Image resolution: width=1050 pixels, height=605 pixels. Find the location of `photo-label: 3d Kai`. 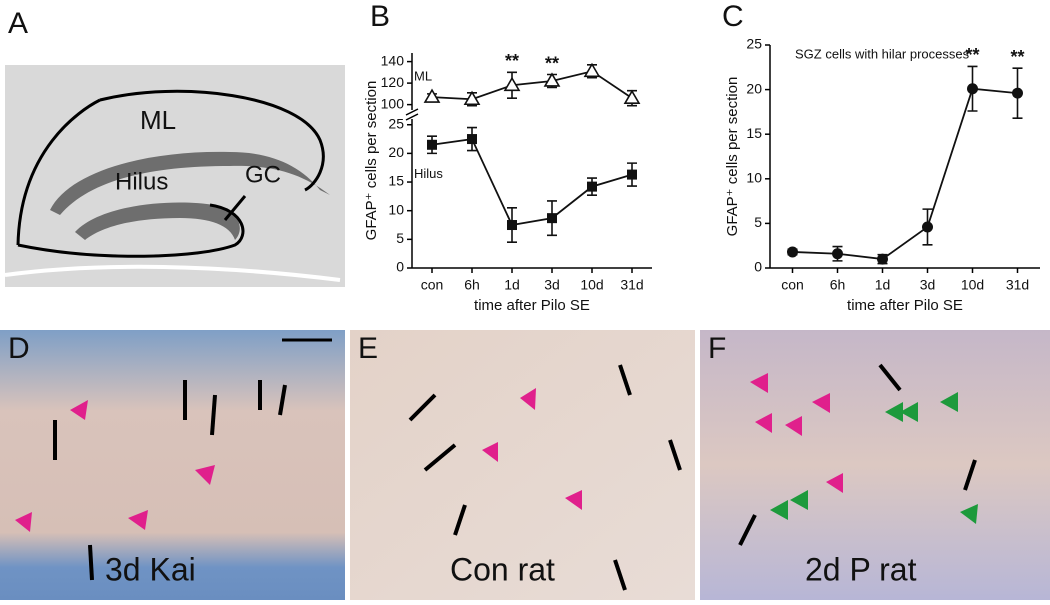

photo-label: 3d Kai is located at coordinates (150, 569).